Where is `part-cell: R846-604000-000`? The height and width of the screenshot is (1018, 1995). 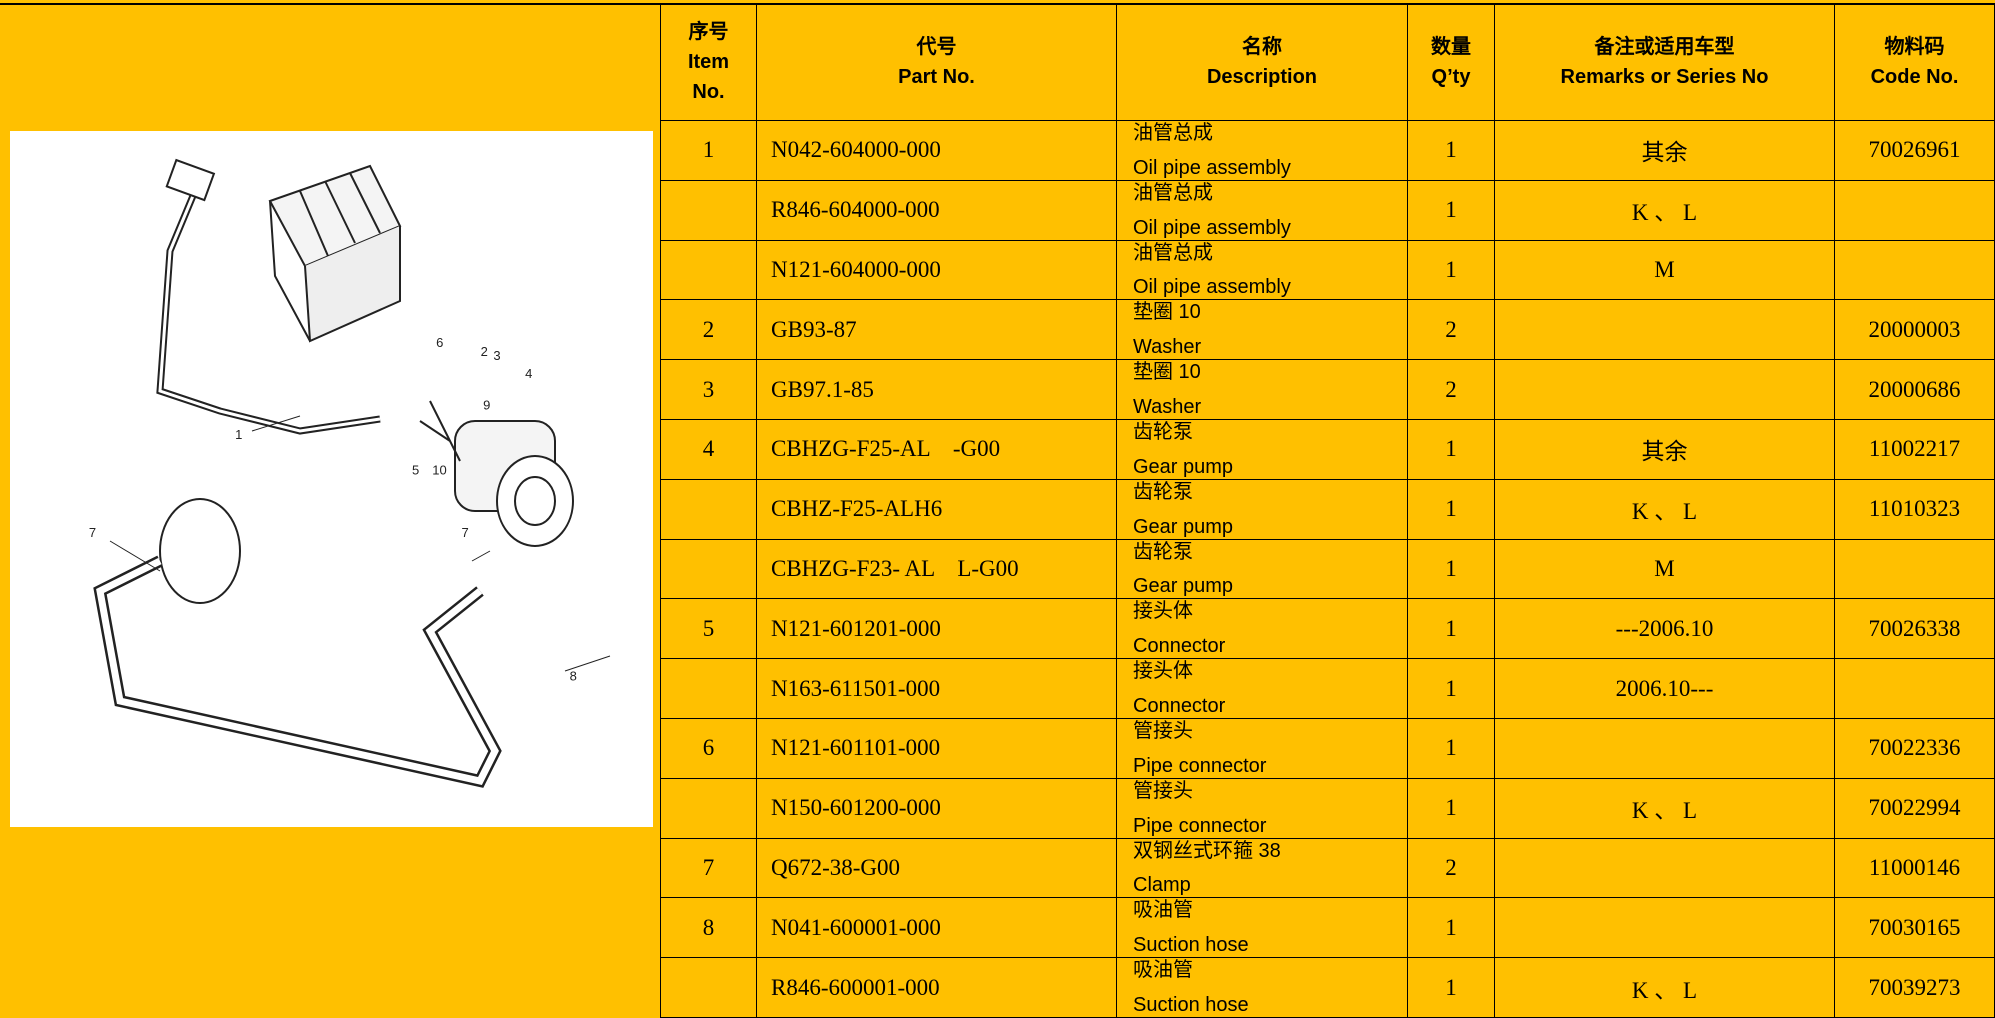
part-cell: R846-604000-000 is located at coordinates (937, 210).